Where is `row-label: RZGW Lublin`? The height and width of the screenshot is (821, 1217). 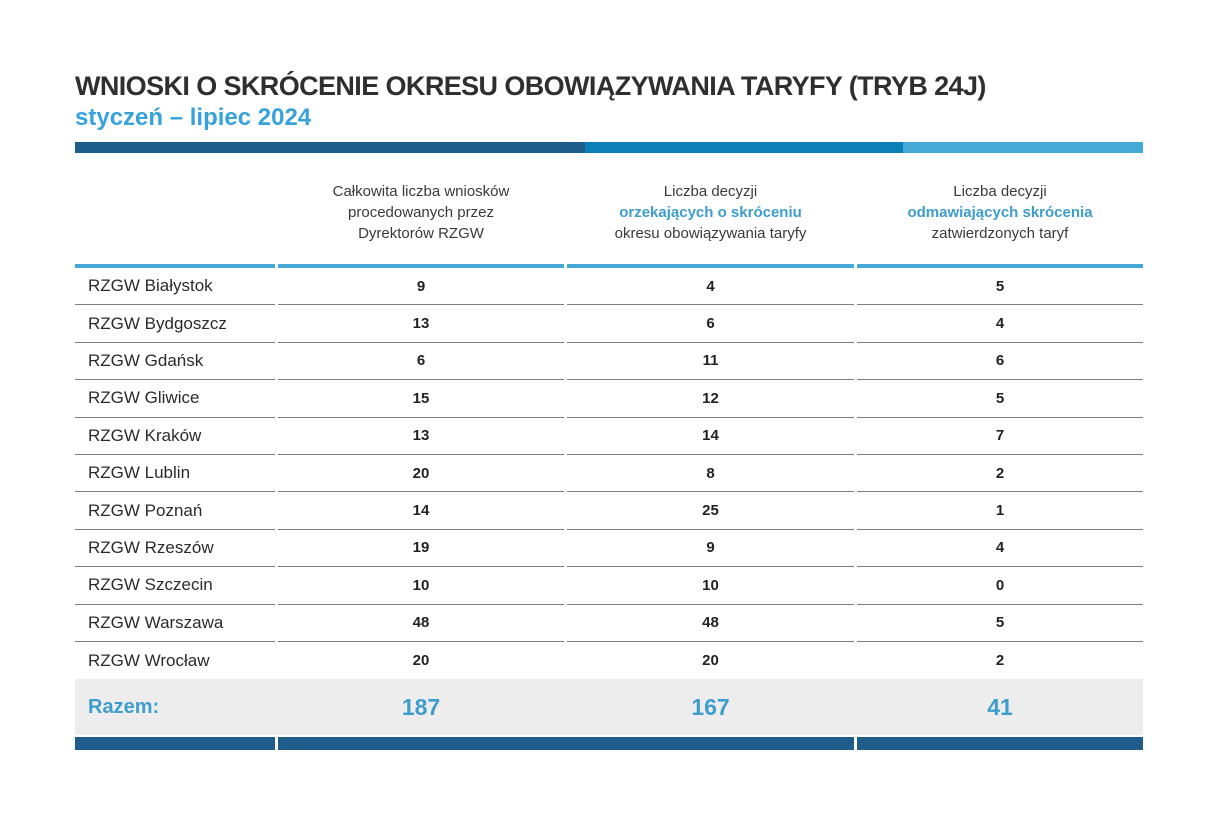 row-label: RZGW Lublin is located at coordinates (175, 474).